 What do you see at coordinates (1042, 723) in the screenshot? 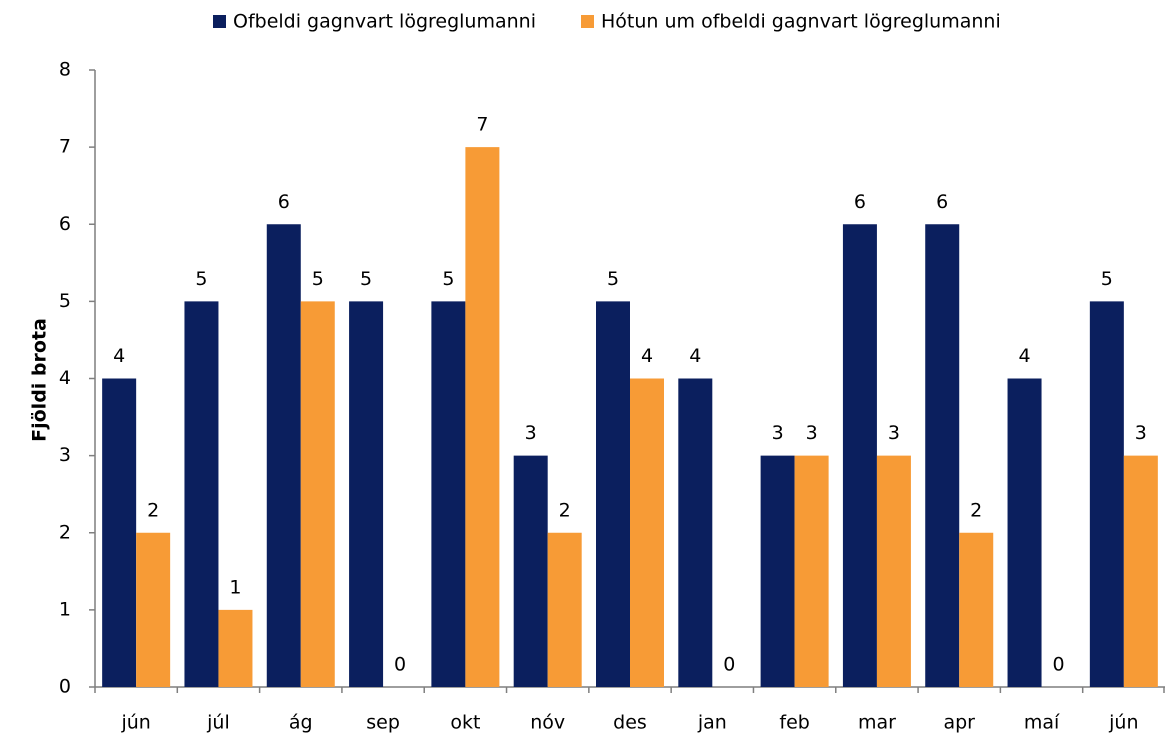
I see `x-tick-label: maí` at bounding box center [1042, 723].